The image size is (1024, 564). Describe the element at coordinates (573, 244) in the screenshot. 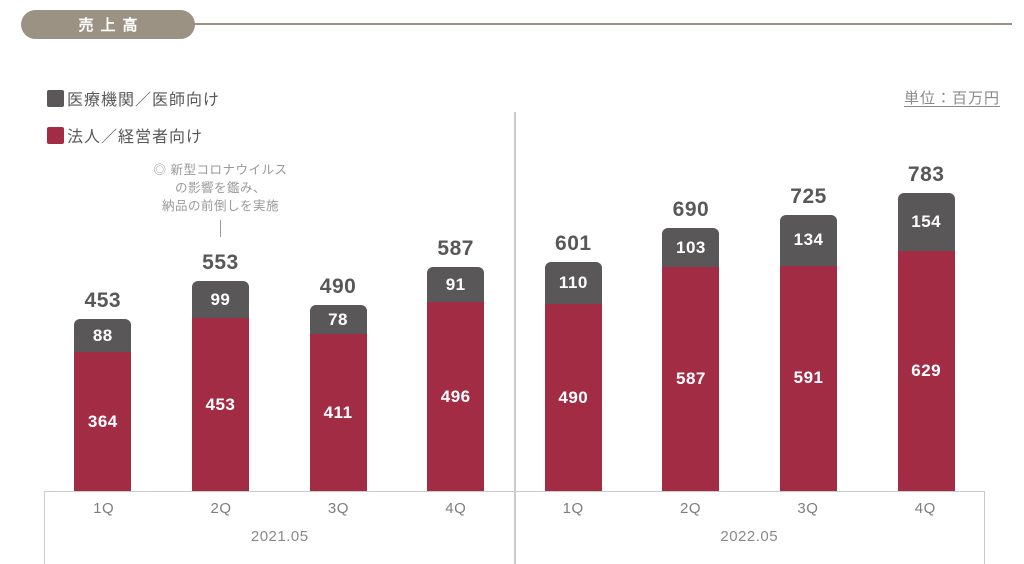

I see `bar-total-label: 601` at that location.